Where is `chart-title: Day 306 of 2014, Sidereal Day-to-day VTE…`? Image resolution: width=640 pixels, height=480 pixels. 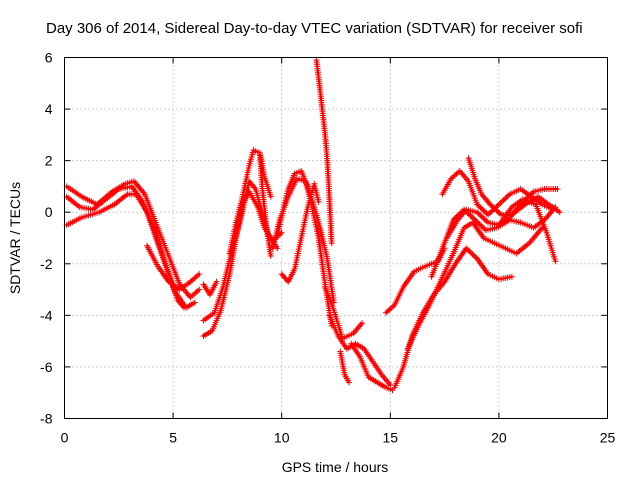 chart-title: Day 306 of 2014, Sidereal Day-to-day VTE… is located at coordinates (314, 28).